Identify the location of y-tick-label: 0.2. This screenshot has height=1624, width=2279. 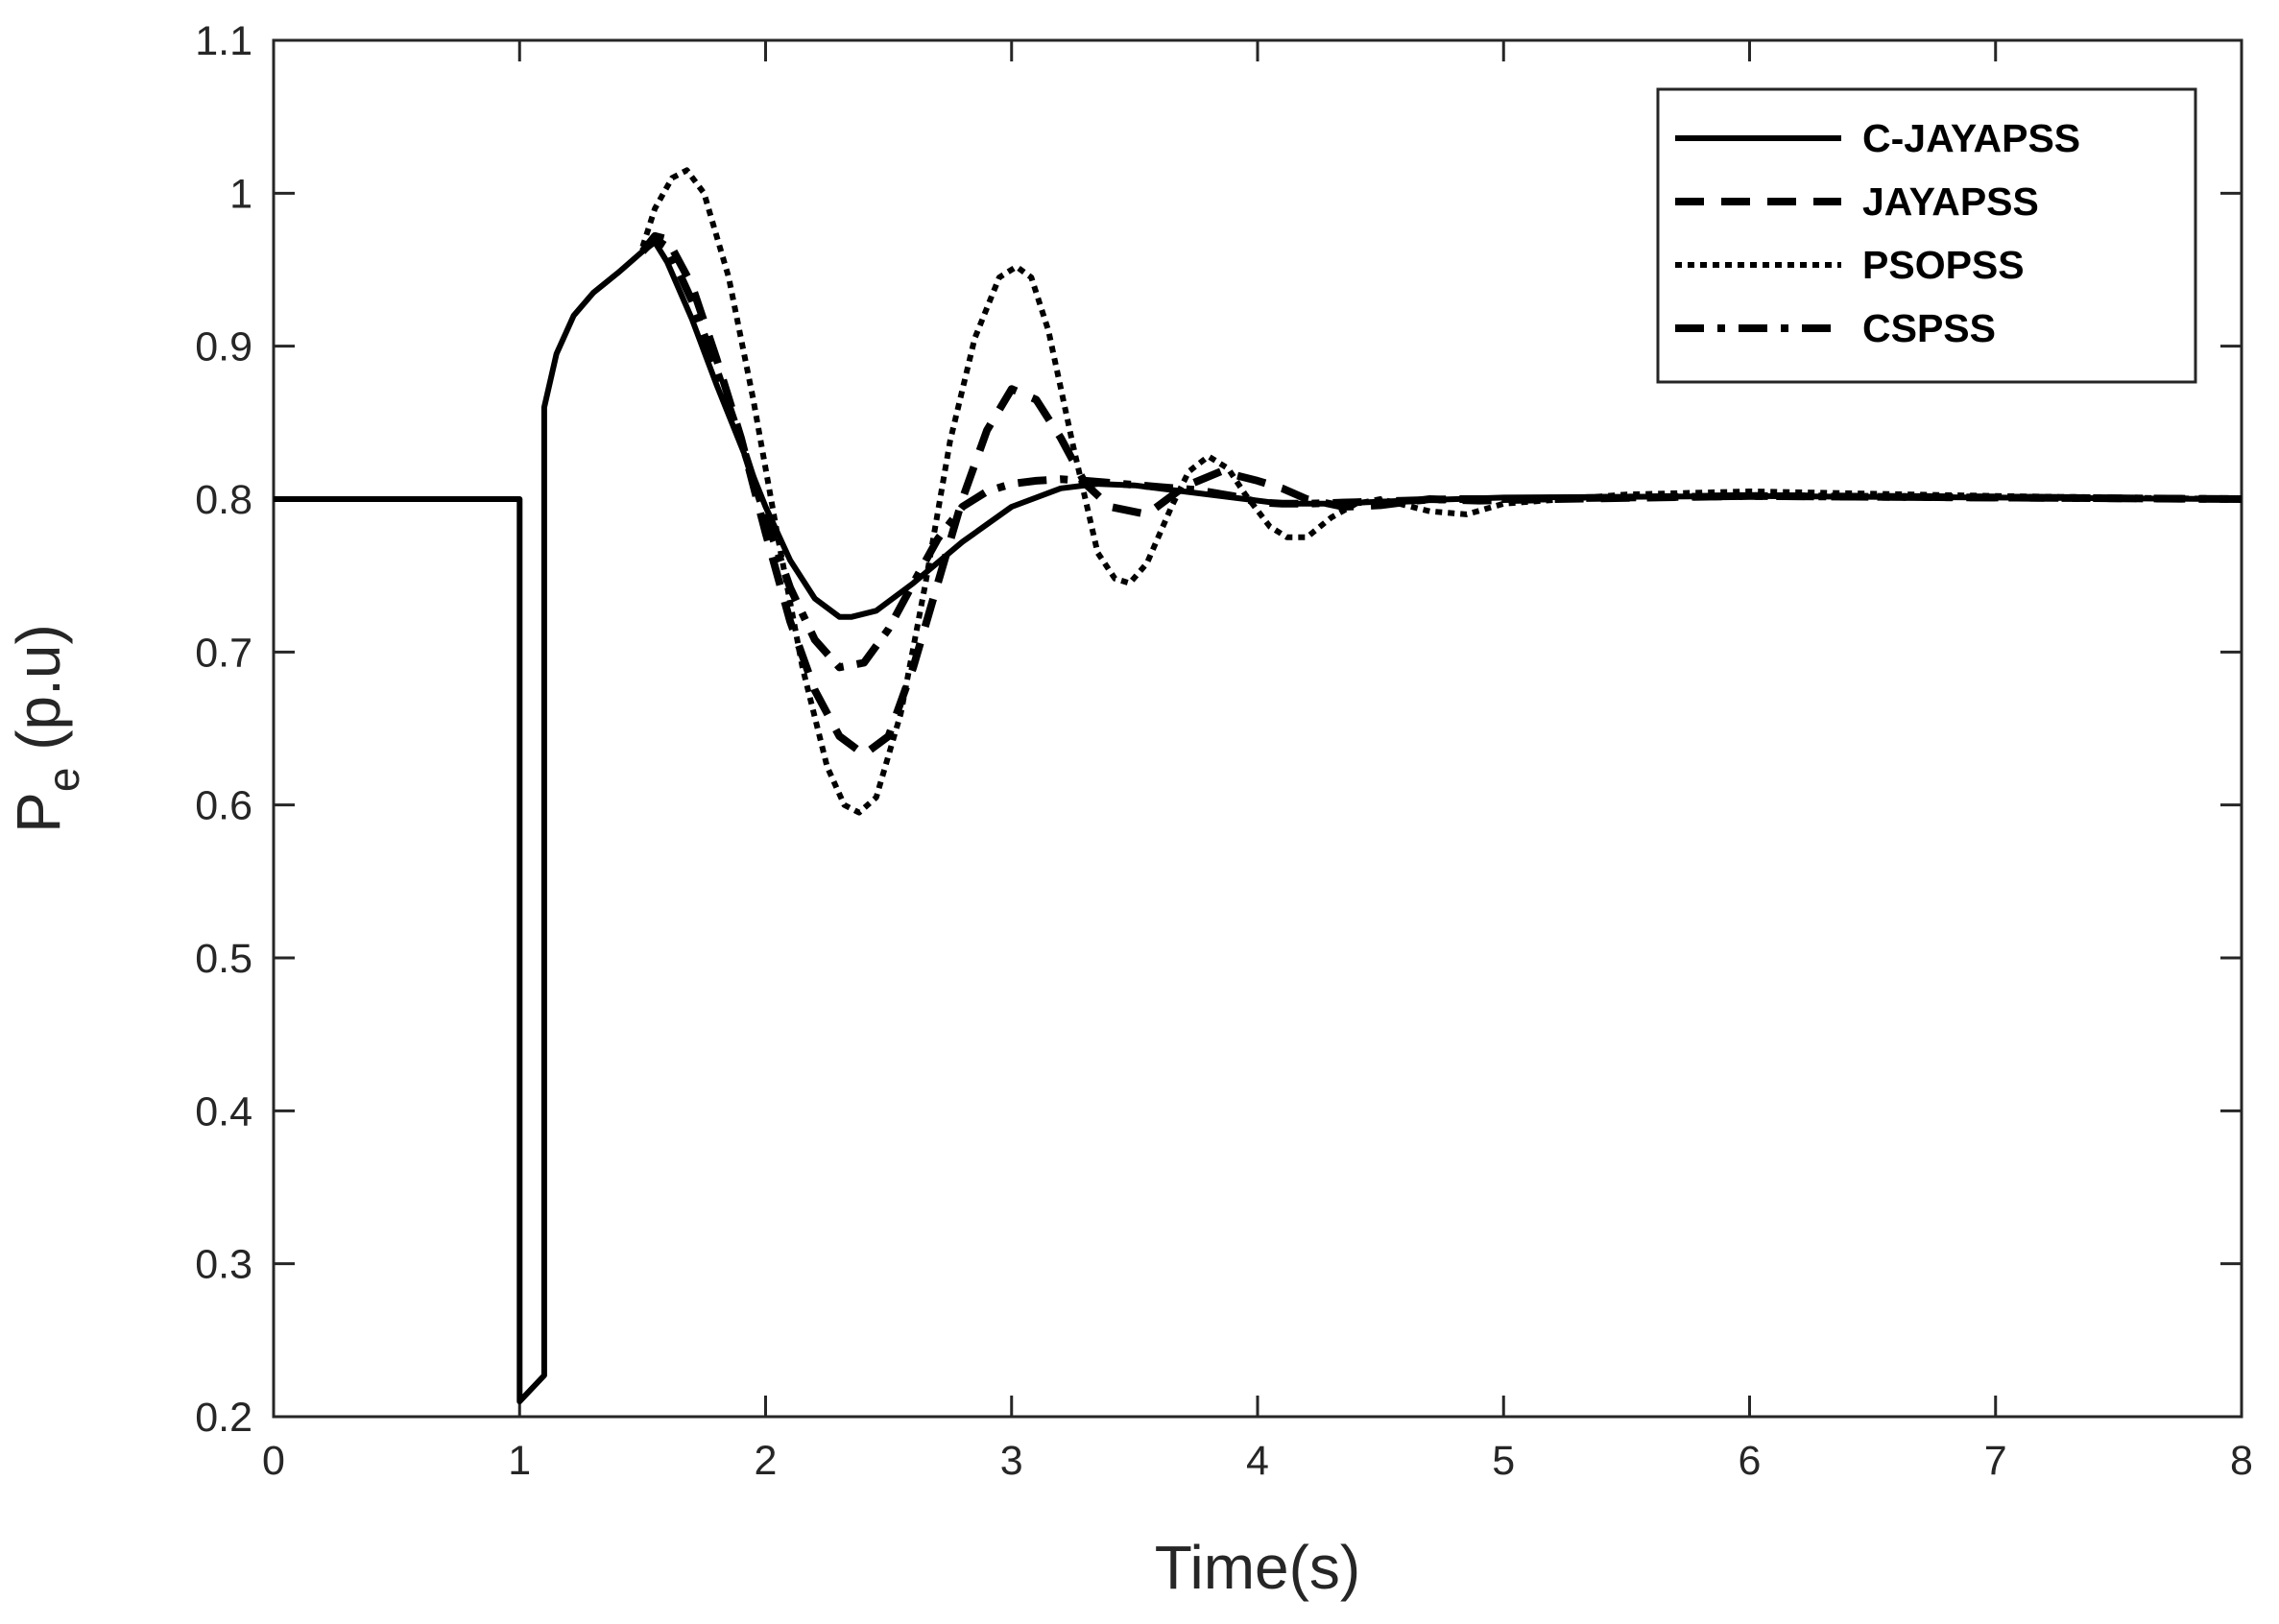
(224, 1418).